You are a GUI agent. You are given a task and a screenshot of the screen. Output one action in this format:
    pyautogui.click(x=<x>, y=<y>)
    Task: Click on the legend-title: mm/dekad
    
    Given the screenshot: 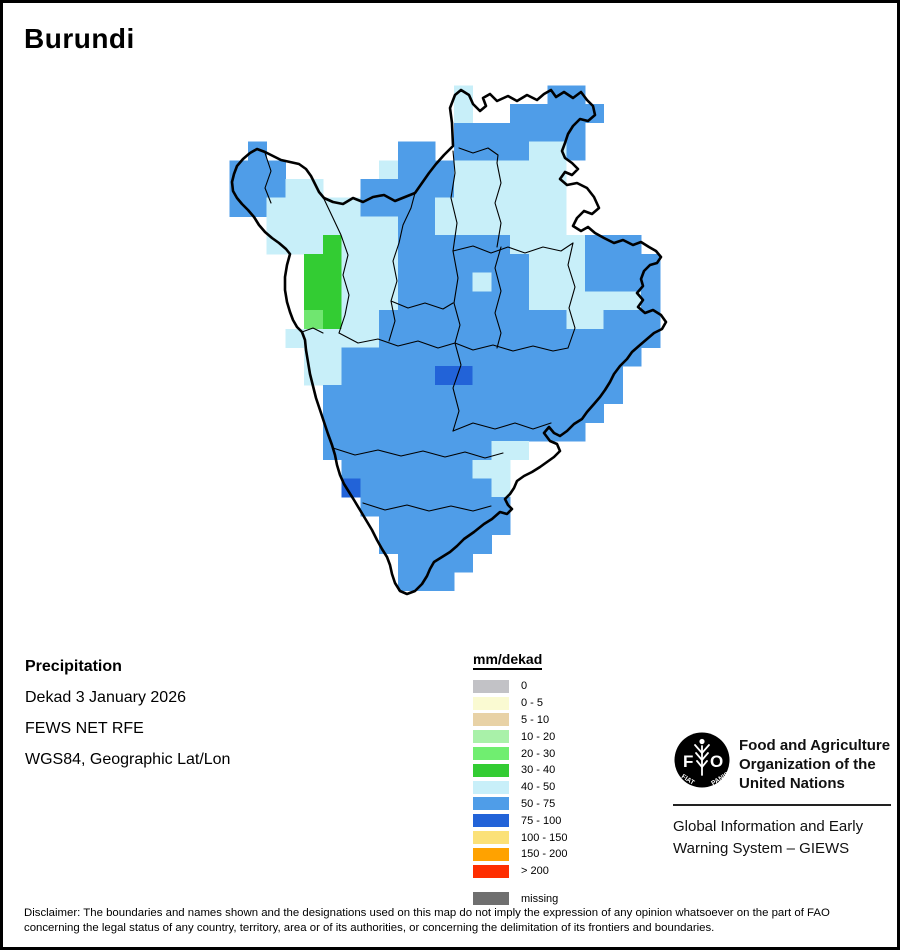 What is the action you would take?
    pyautogui.click(x=508, y=660)
    